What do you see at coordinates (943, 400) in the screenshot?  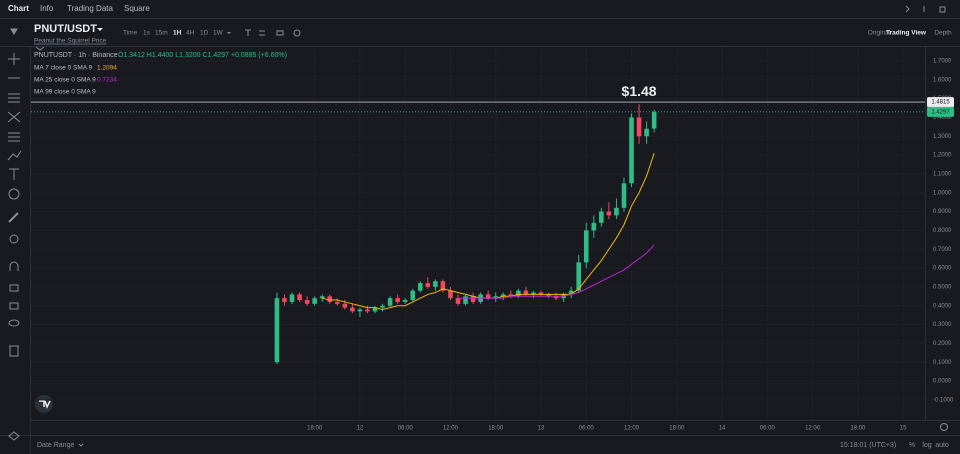 I see `y-tick-label: -0.1000` at bounding box center [943, 400].